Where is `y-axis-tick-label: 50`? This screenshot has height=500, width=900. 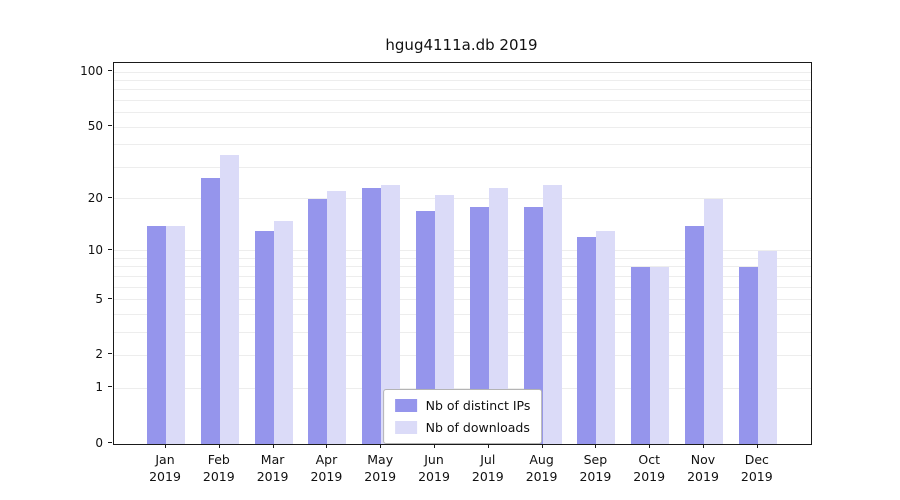
y-axis-tick-label: 50 is located at coordinates (95, 126).